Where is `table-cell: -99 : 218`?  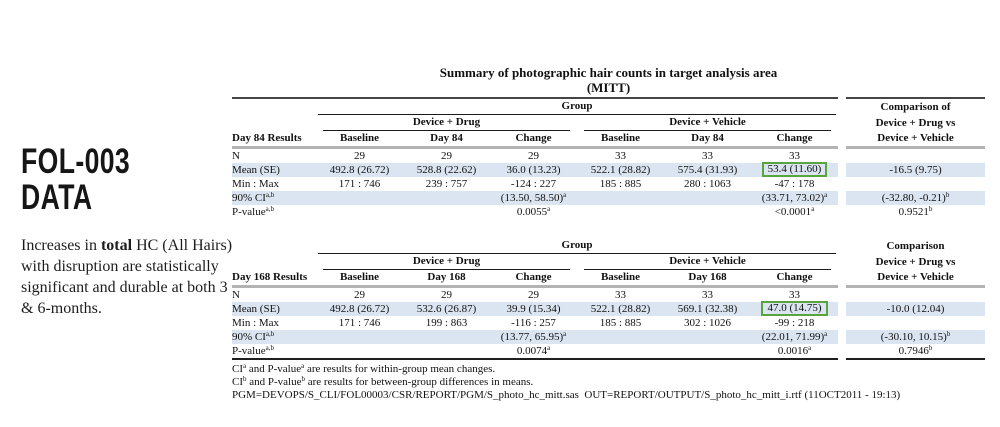
table-cell: -99 : 218 is located at coordinates (794, 323).